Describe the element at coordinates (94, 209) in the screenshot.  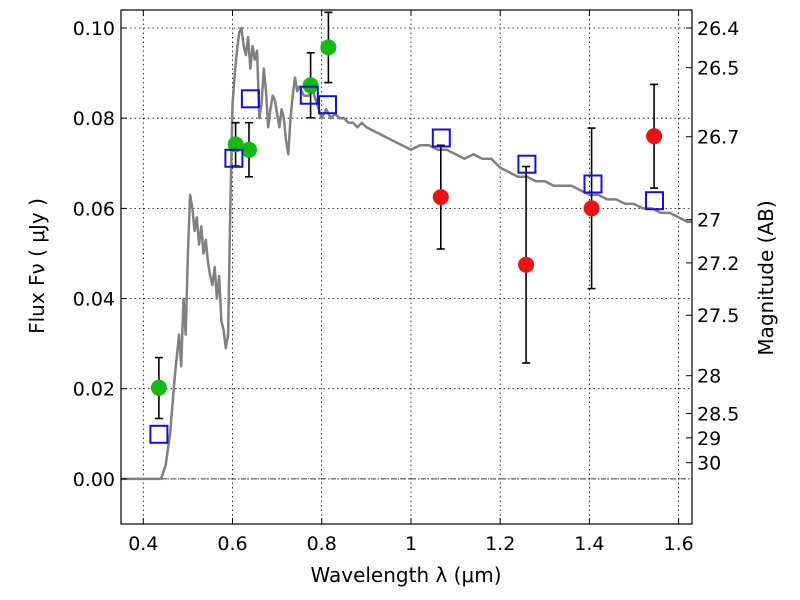
I see `y-tick-label: 0.06` at that location.